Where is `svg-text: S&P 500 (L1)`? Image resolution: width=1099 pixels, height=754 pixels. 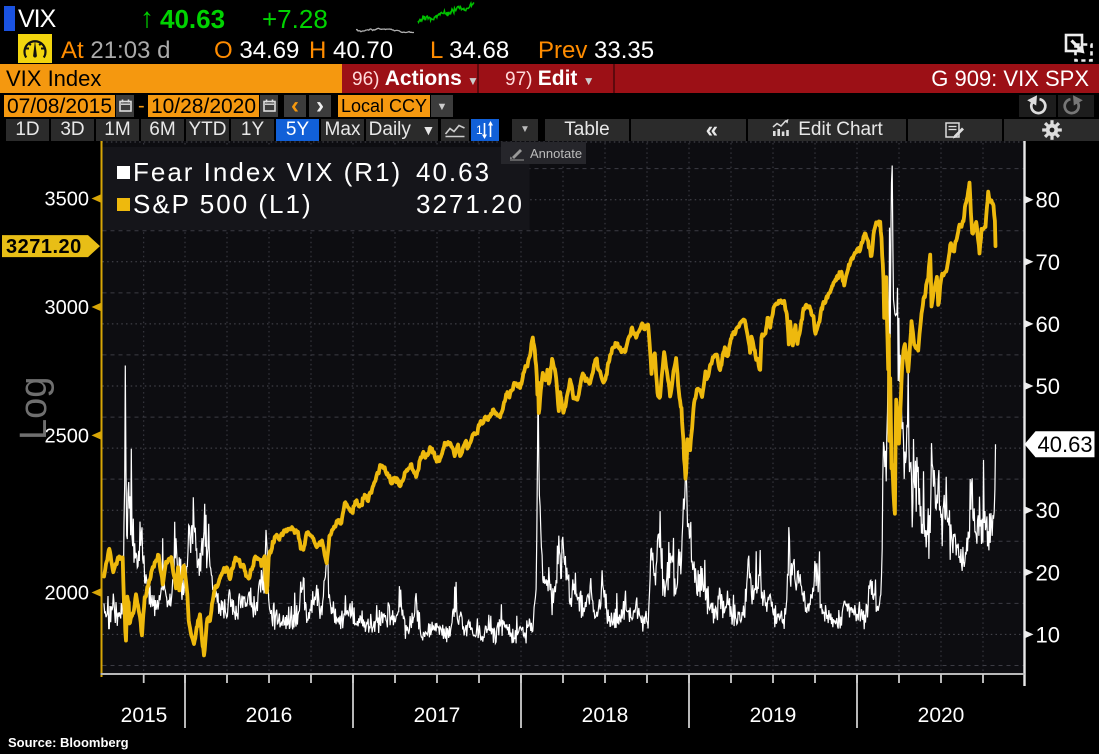 svg-text: S&P 500 (L1) is located at coordinates (223, 204).